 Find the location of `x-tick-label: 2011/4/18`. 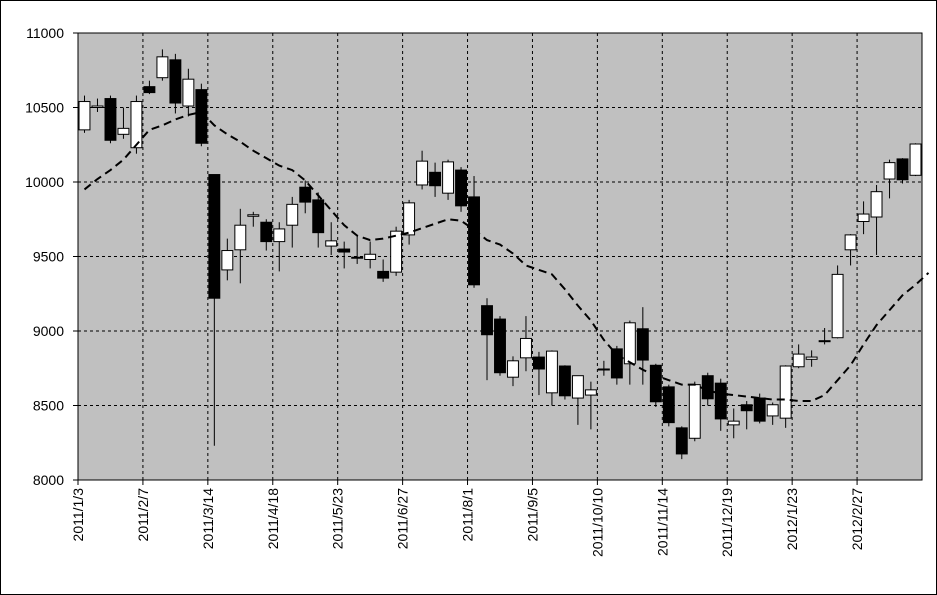

x-tick-label: 2011/4/18 is located at coordinates (273, 518).